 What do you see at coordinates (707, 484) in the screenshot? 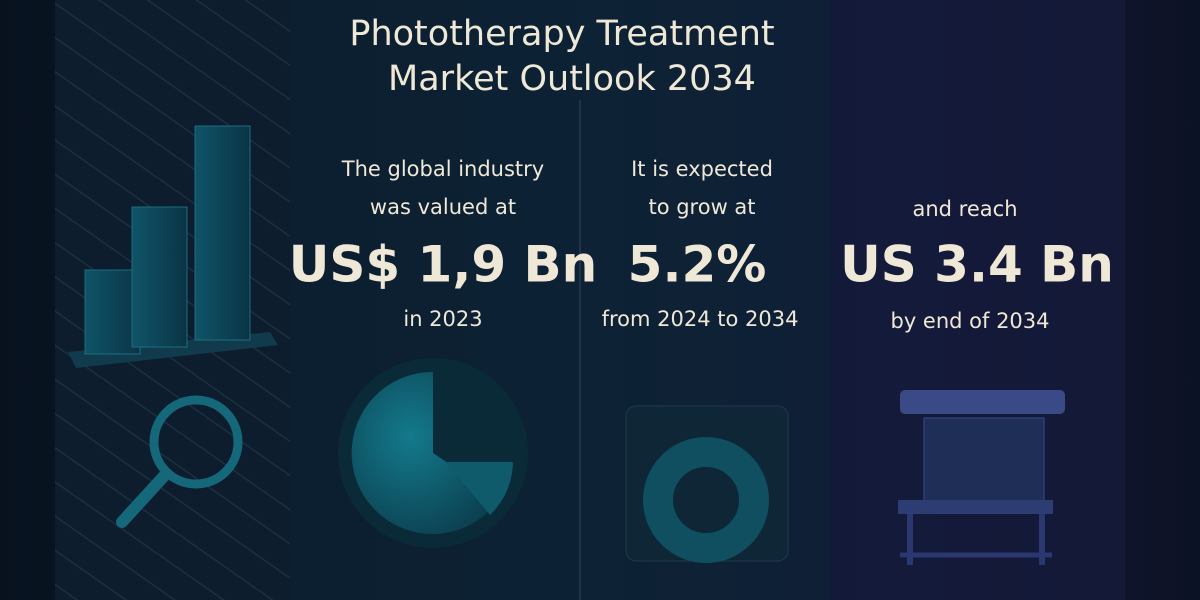
I see `donut-icon` at bounding box center [707, 484].